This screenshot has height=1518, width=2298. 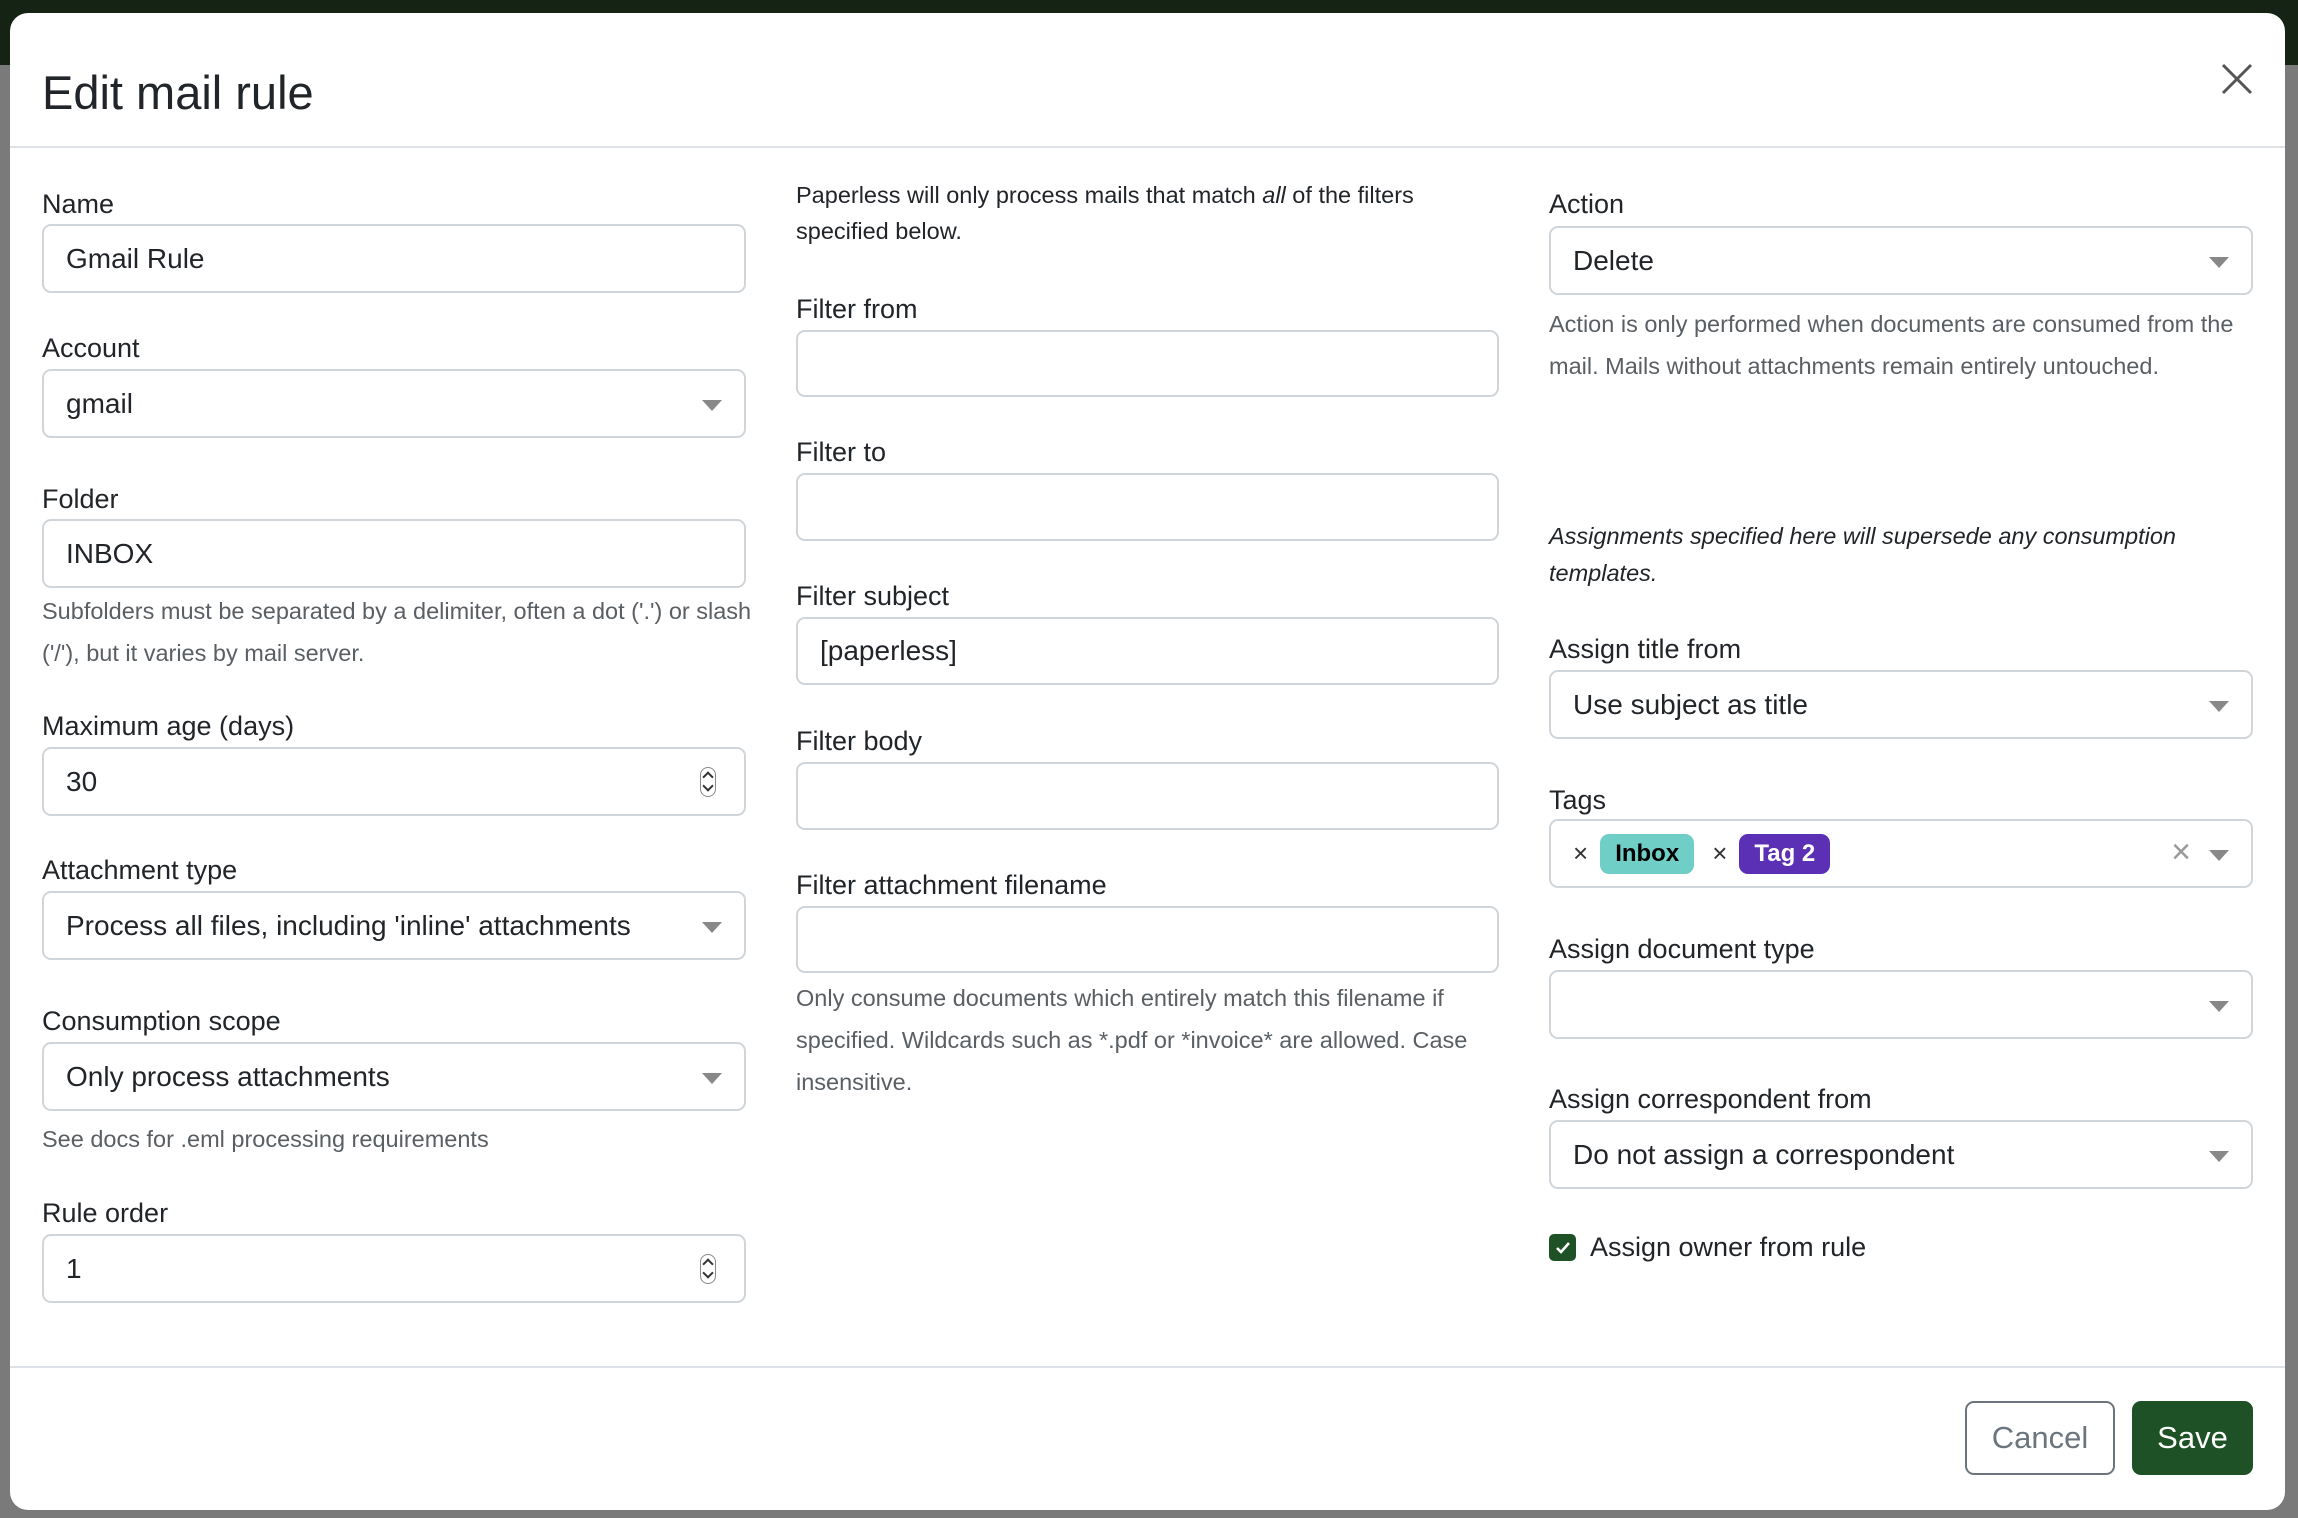 I want to click on correspondent-select: Do not assign a correspondent, so click(x=1901, y=1154).